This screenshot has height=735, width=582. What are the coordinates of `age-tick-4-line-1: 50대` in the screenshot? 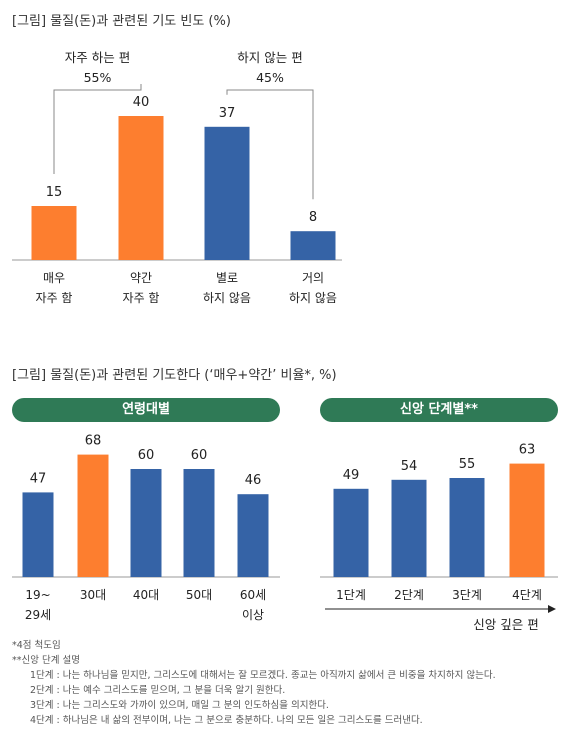 It's located at (199, 595).